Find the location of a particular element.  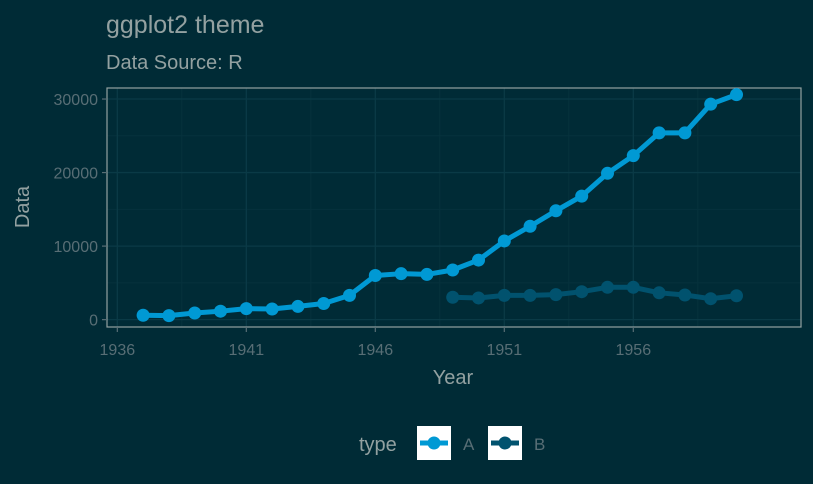

y-tick-label: 0 is located at coordinates (93, 321).